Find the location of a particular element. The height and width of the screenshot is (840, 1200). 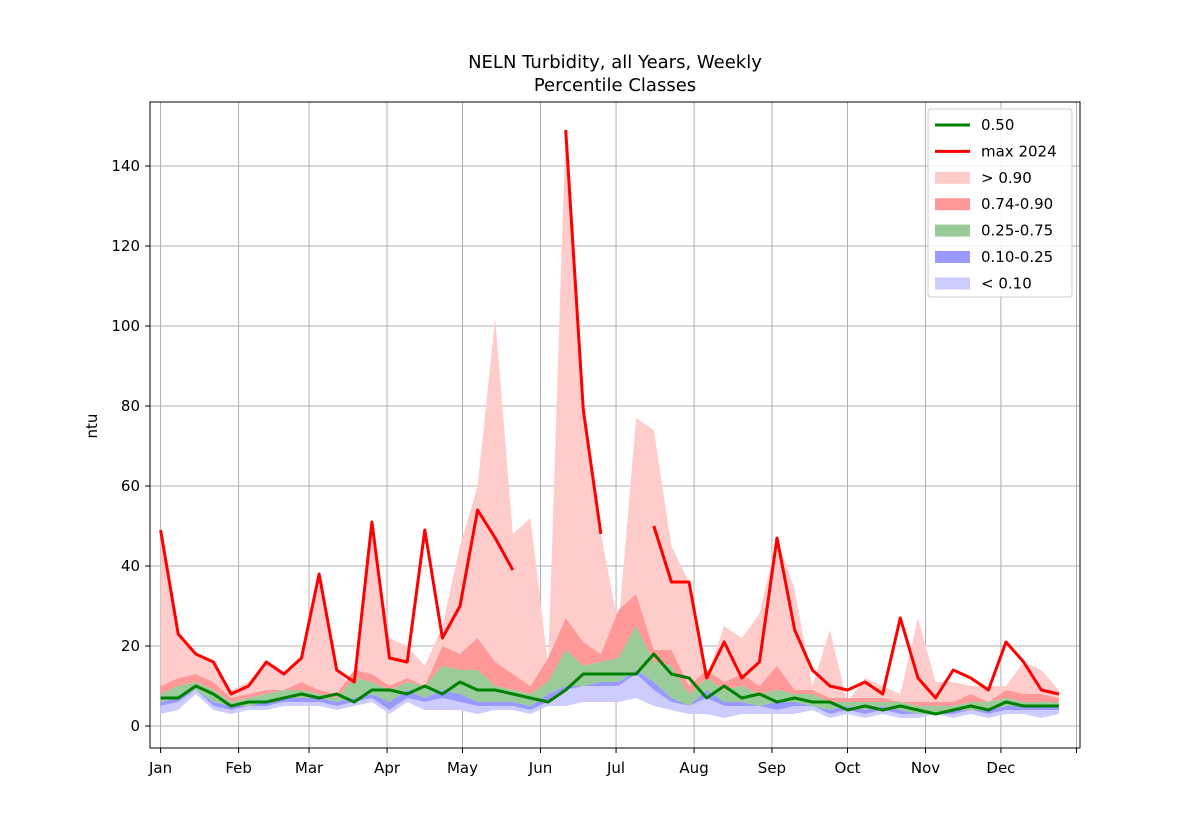

legend-label: max 2024 is located at coordinates (1019, 151).